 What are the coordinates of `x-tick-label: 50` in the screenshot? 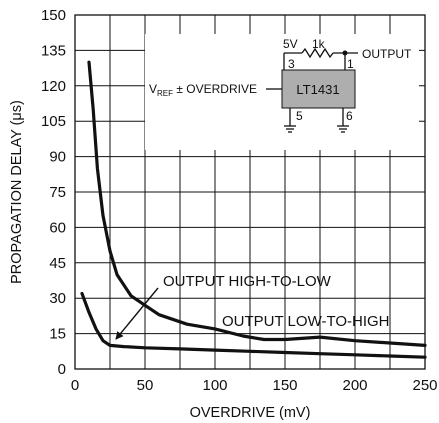 It's located at (145, 385).